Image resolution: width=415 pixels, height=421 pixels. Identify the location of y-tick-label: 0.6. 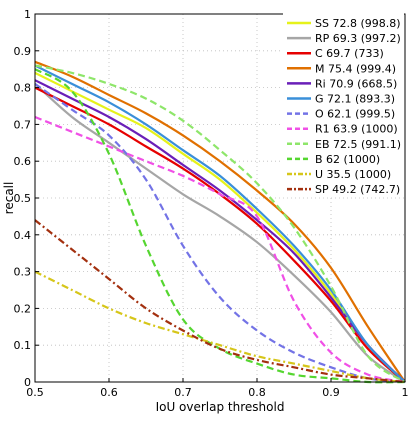
(23, 161).